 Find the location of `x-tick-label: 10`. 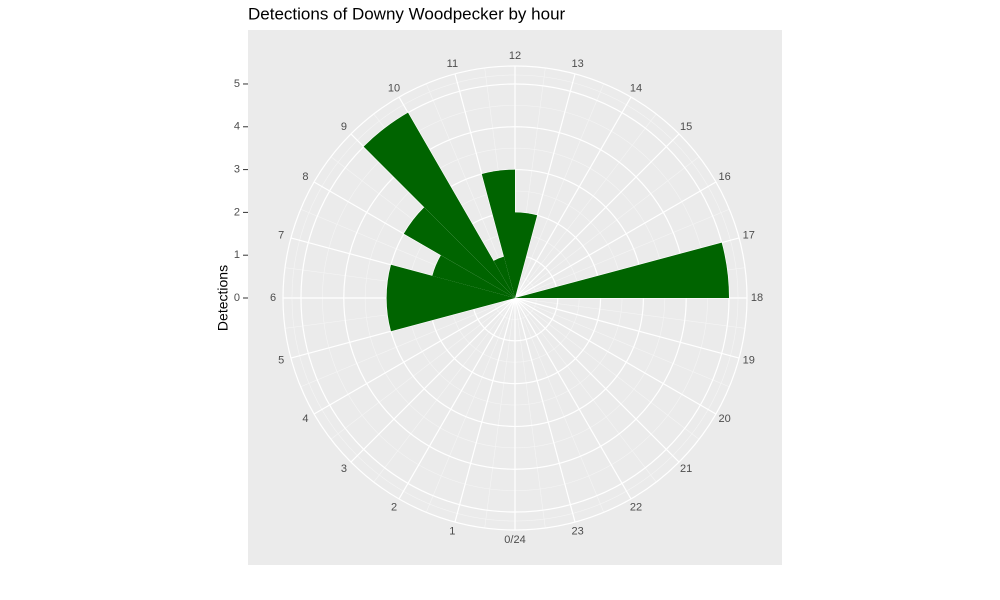

x-tick-label: 10 is located at coordinates (394, 88).